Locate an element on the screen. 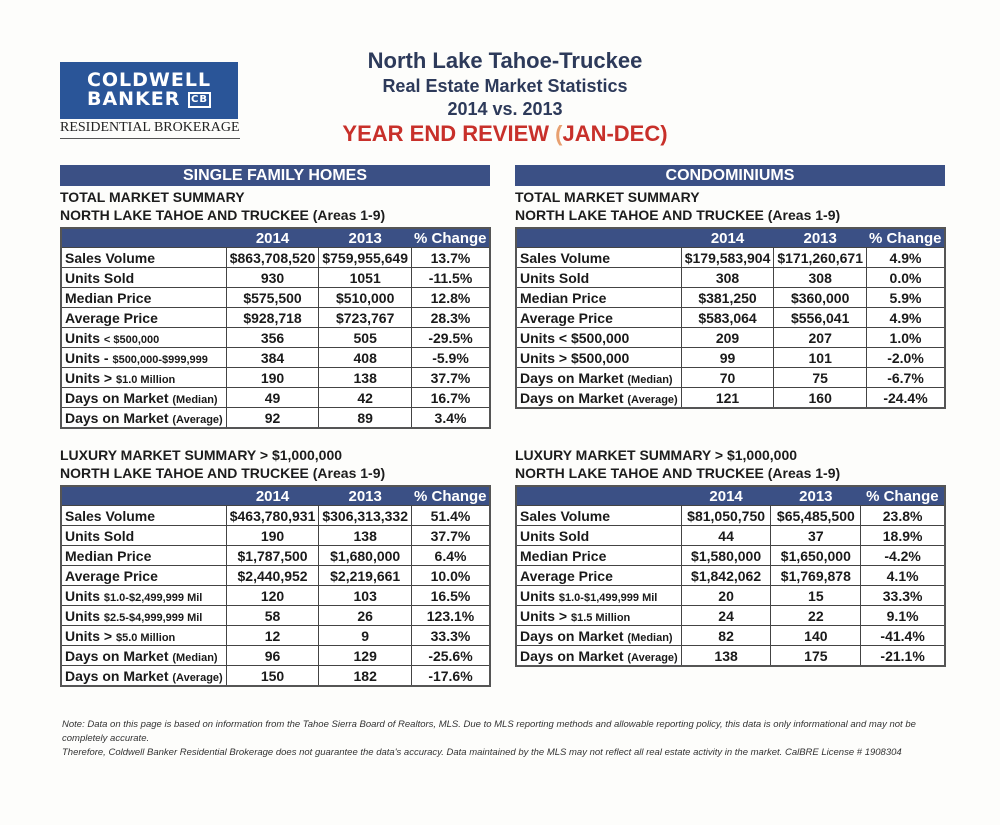  table-row: Units $1.0-$1,499,999 Mil 20 15 33.3% is located at coordinates (730, 595).